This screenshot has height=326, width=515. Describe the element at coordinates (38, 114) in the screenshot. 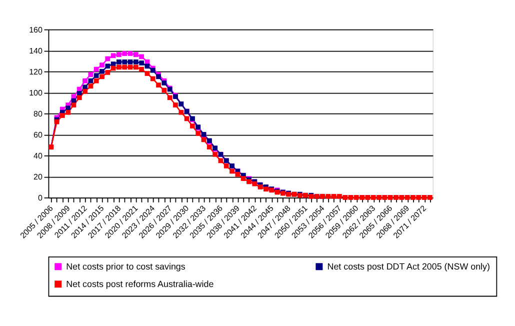

I see `y-tick-label: 80` at that location.